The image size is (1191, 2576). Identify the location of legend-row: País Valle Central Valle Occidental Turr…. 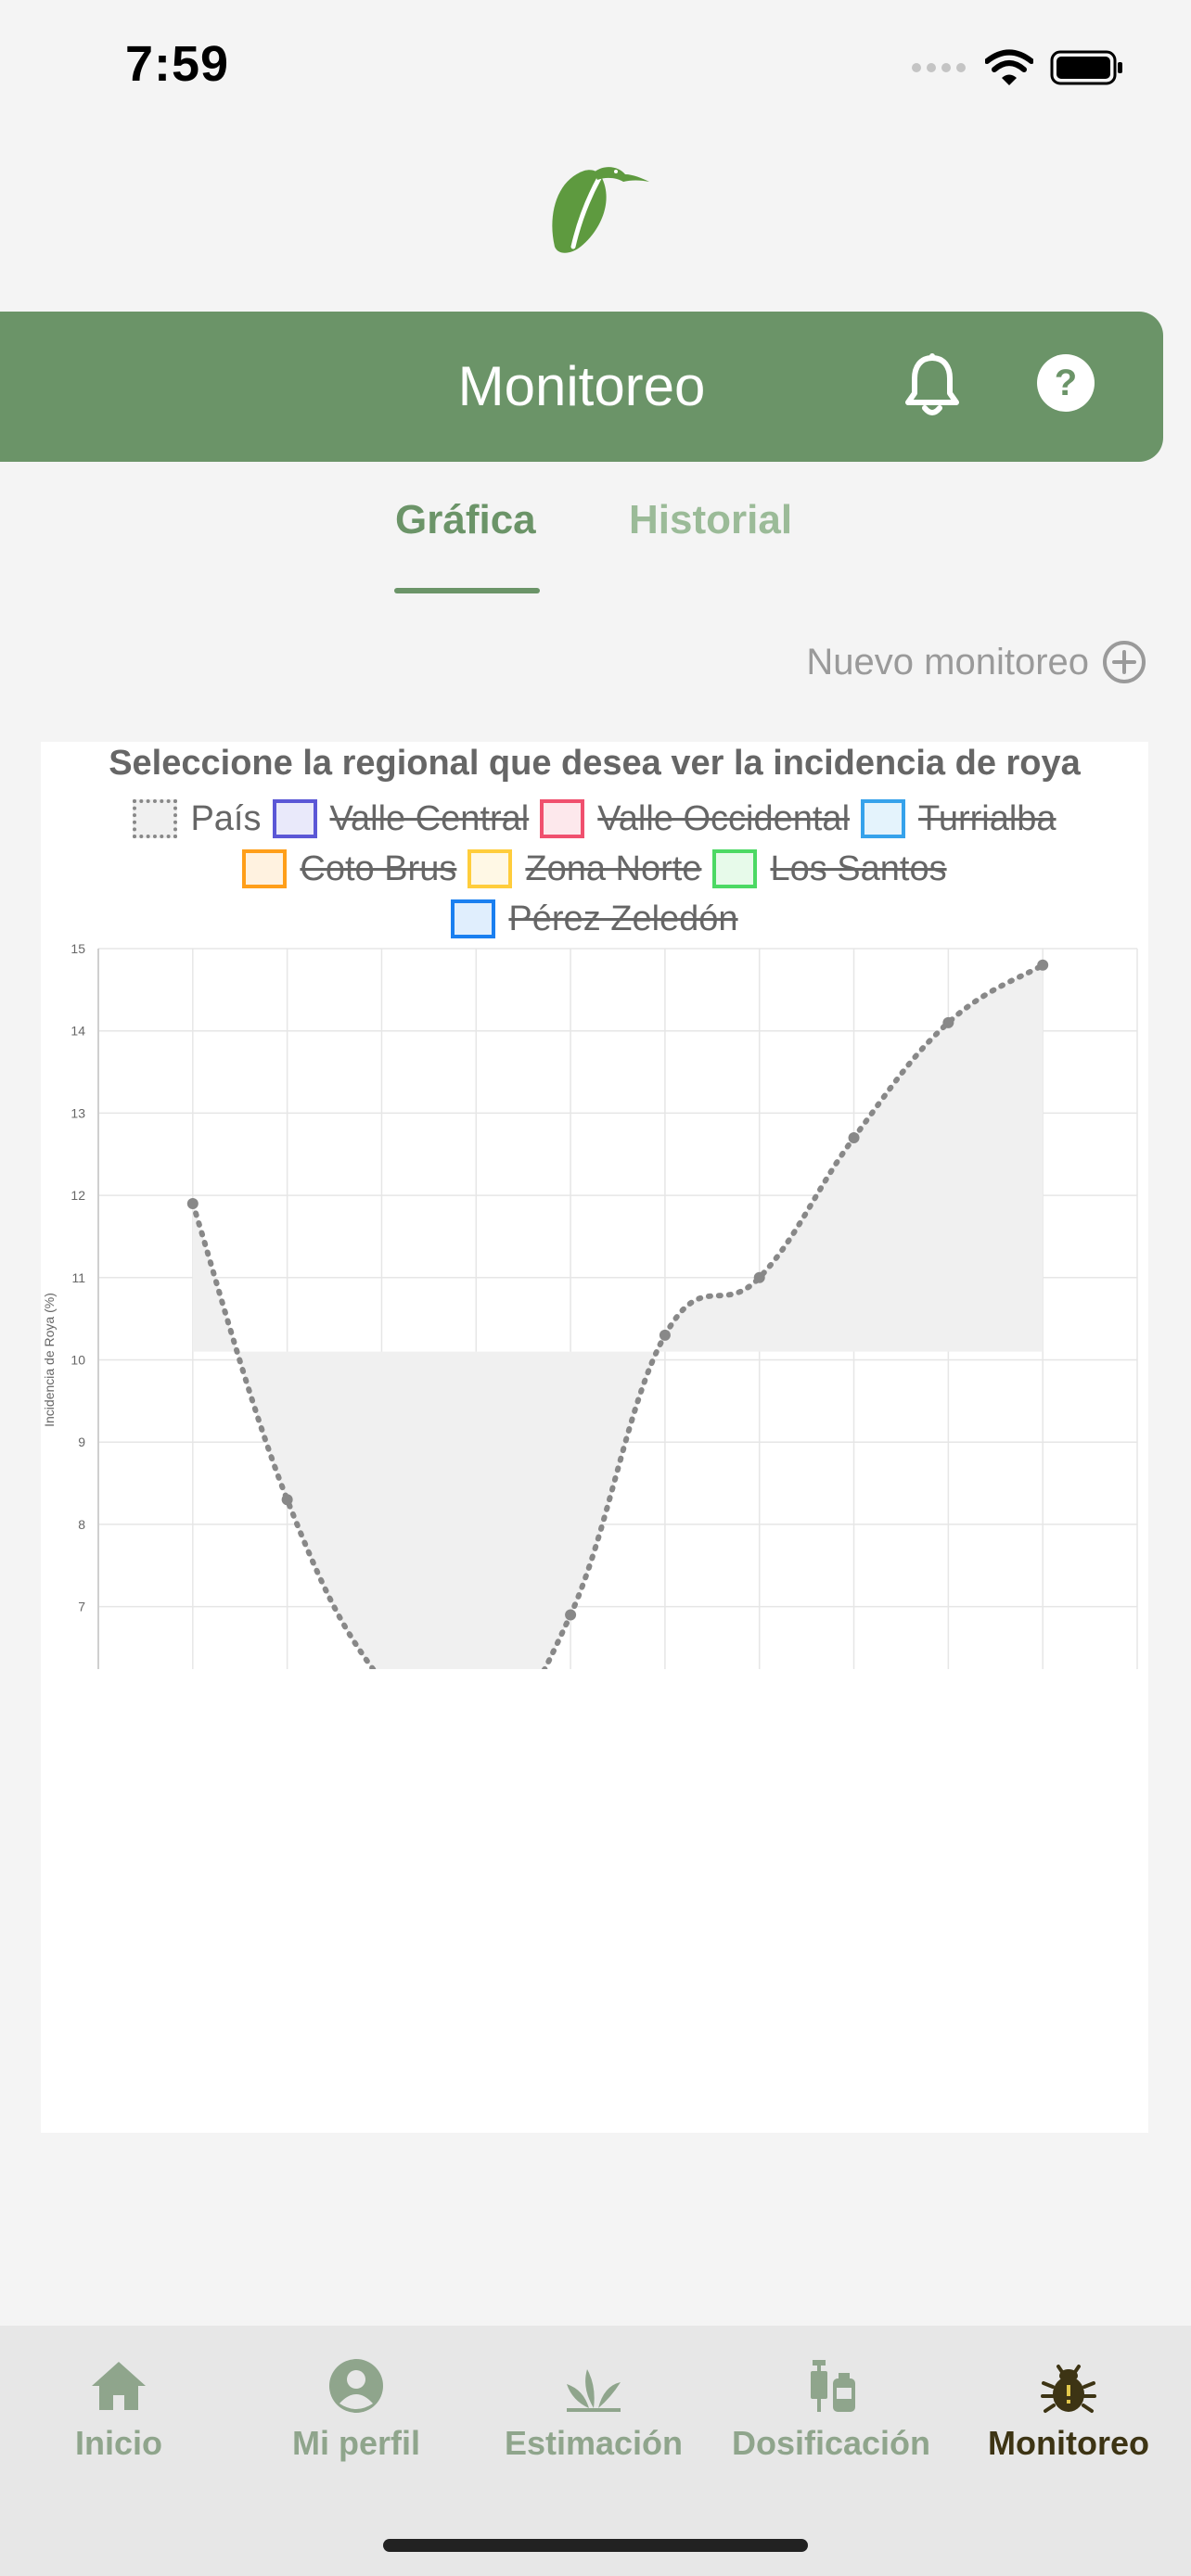
(594, 819).